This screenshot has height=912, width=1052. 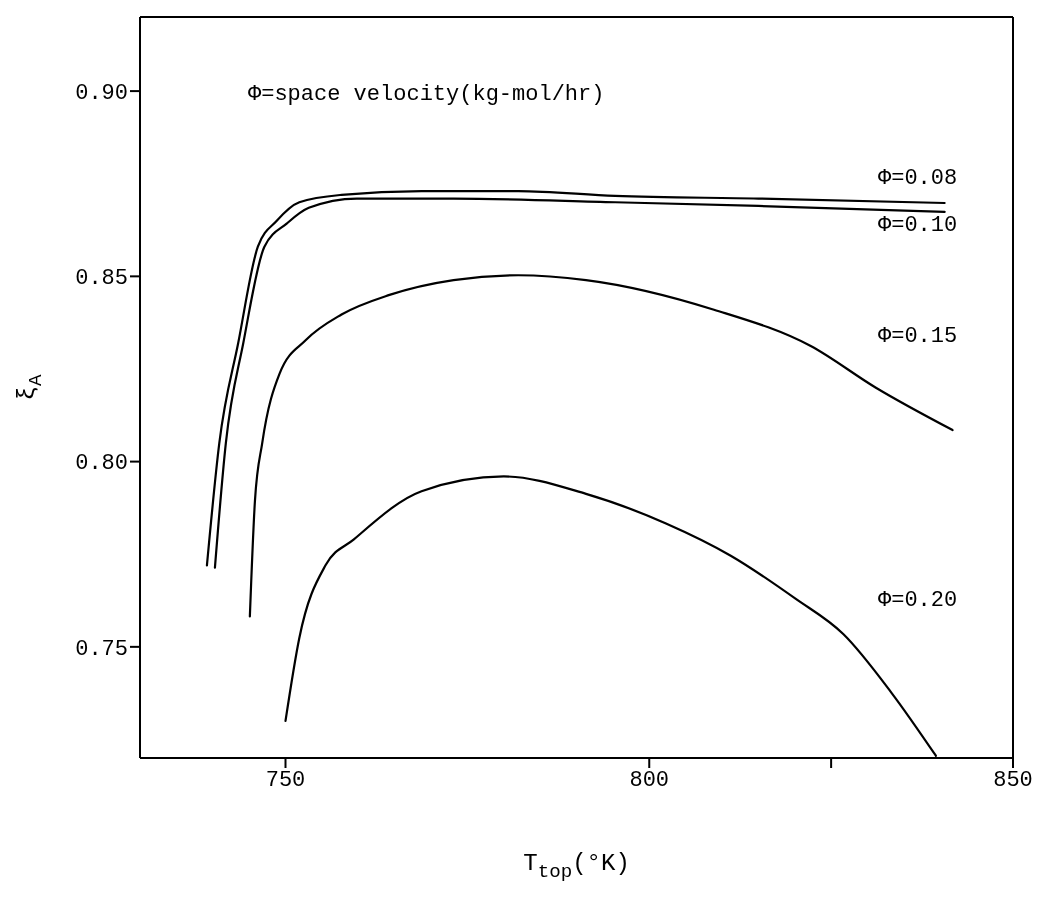 What do you see at coordinates (576, 866) in the screenshot?
I see `x-axis-title: T$_{top}$(°K)` at bounding box center [576, 866].